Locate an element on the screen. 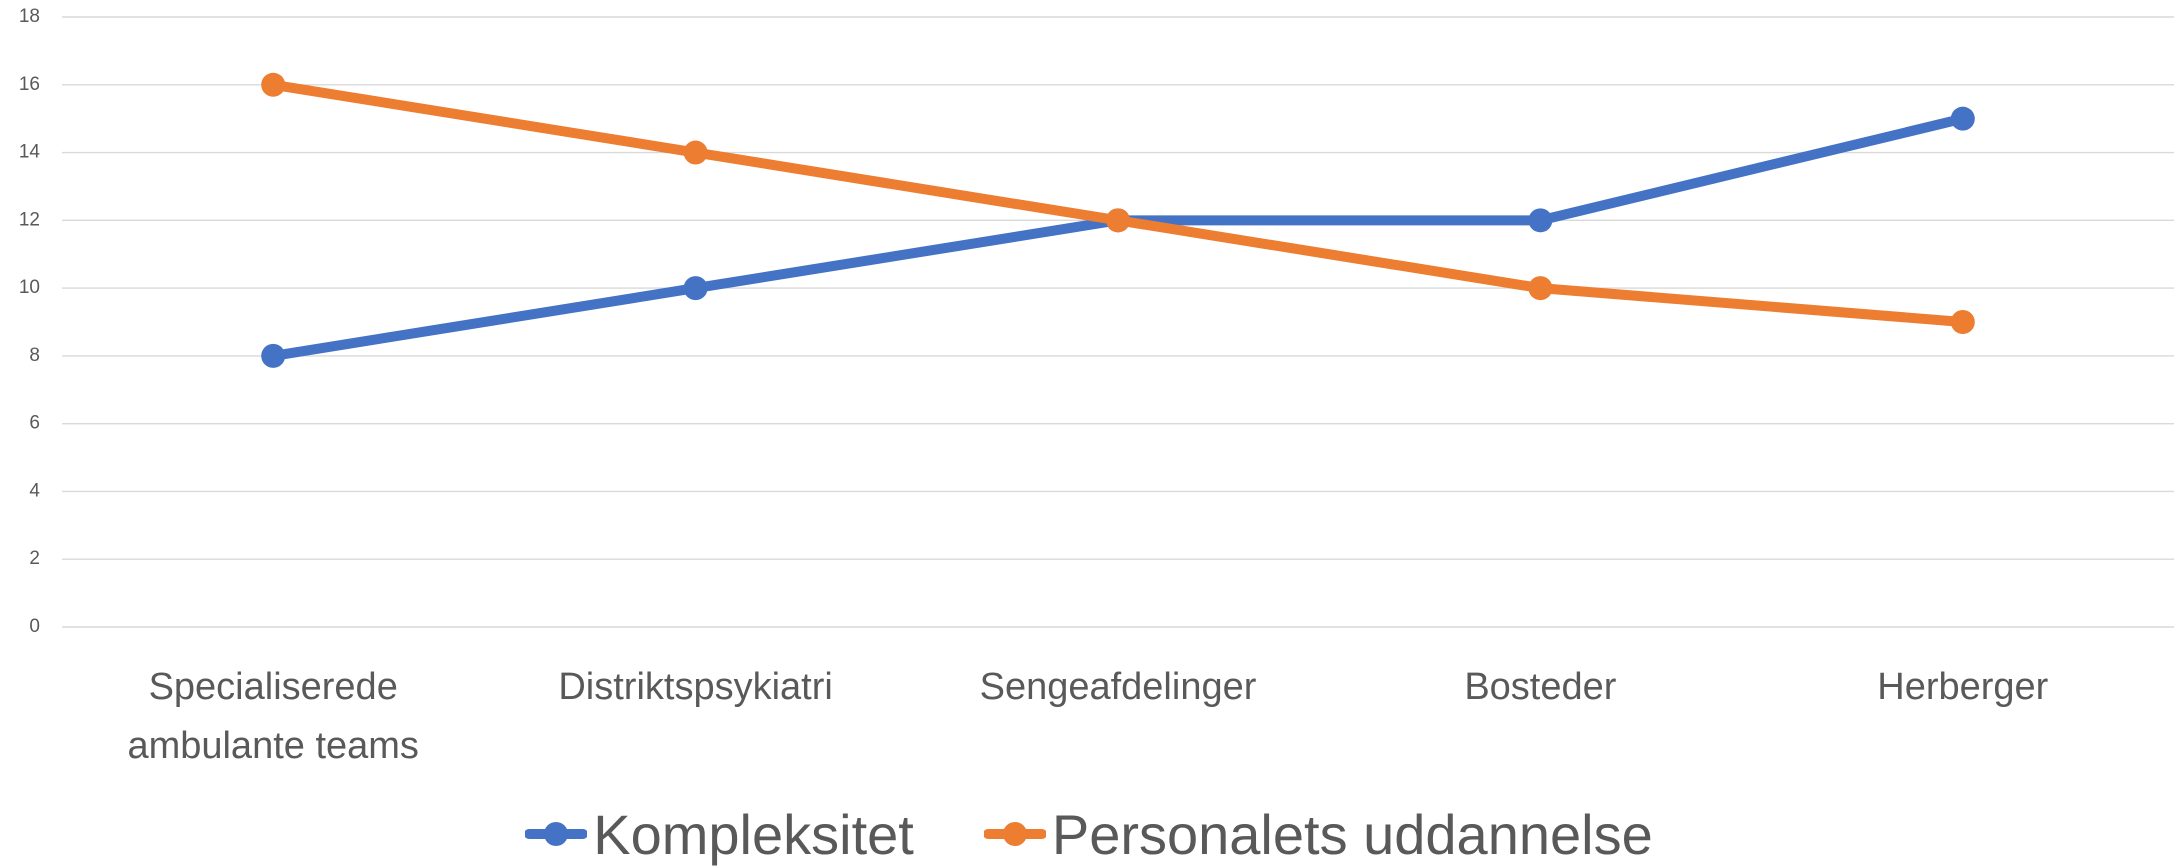 The width and height of the screenshot is (2178, 868). legend-item: Kompleksitet is located at coordinates (719, 834).